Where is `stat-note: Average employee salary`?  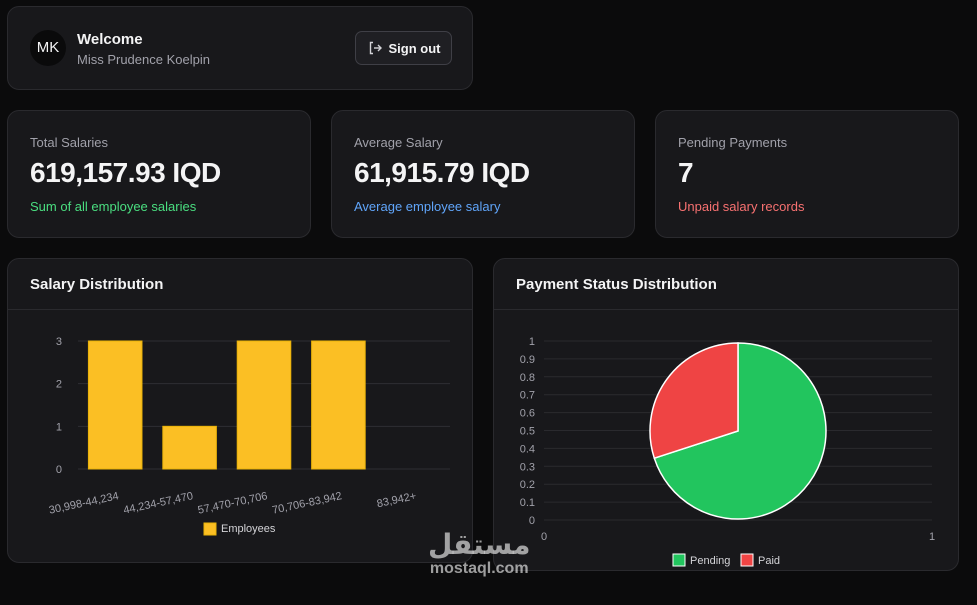
stat-note: Average employee salary is located at coordinates (427, 206).